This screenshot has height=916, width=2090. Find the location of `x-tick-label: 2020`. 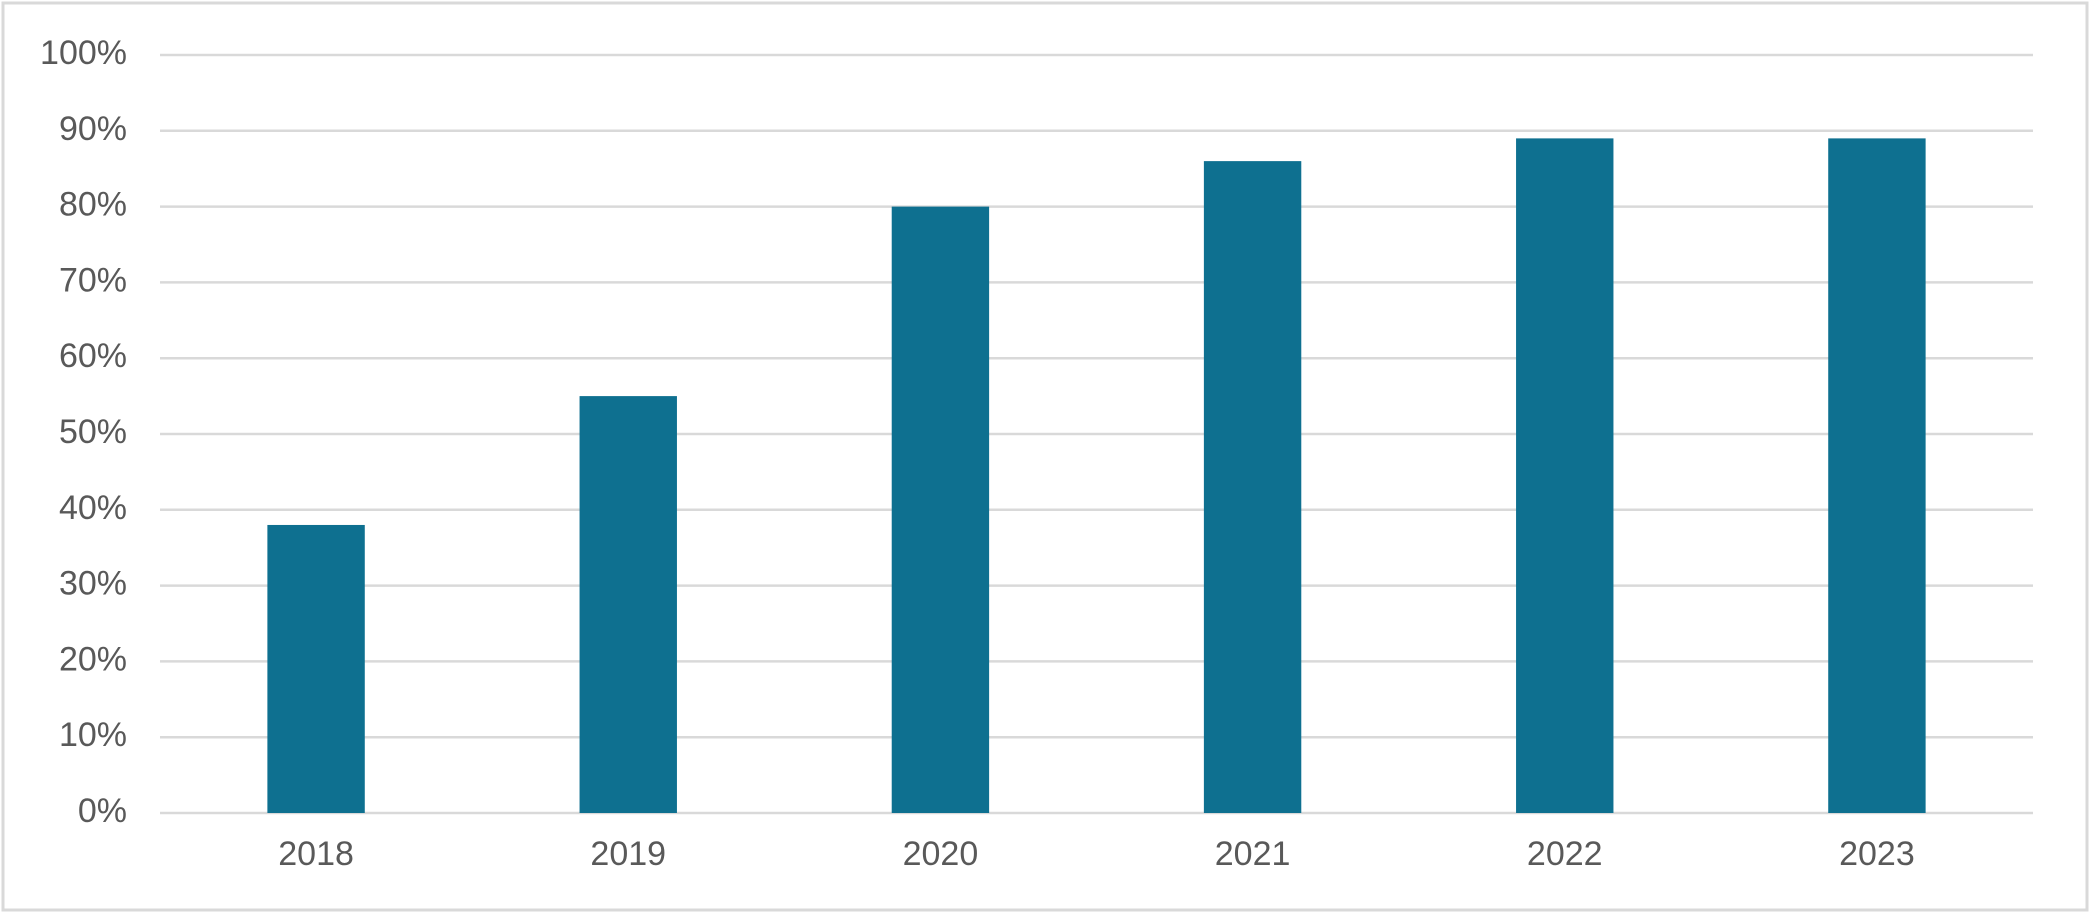

x-tick-label: 2020 is located at coordinates (941, 854).